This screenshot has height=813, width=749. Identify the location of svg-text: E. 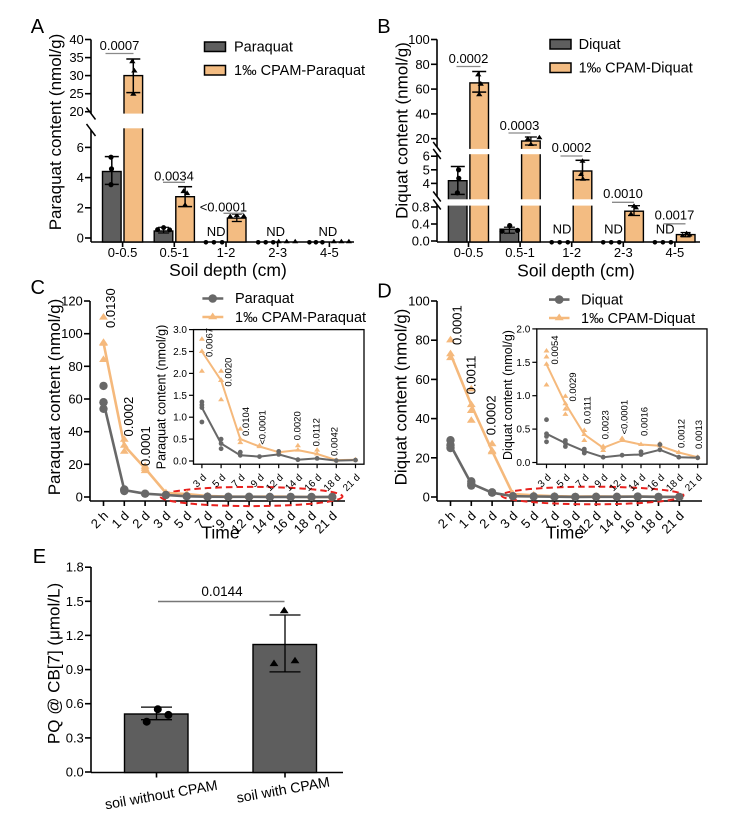
(39, 557).